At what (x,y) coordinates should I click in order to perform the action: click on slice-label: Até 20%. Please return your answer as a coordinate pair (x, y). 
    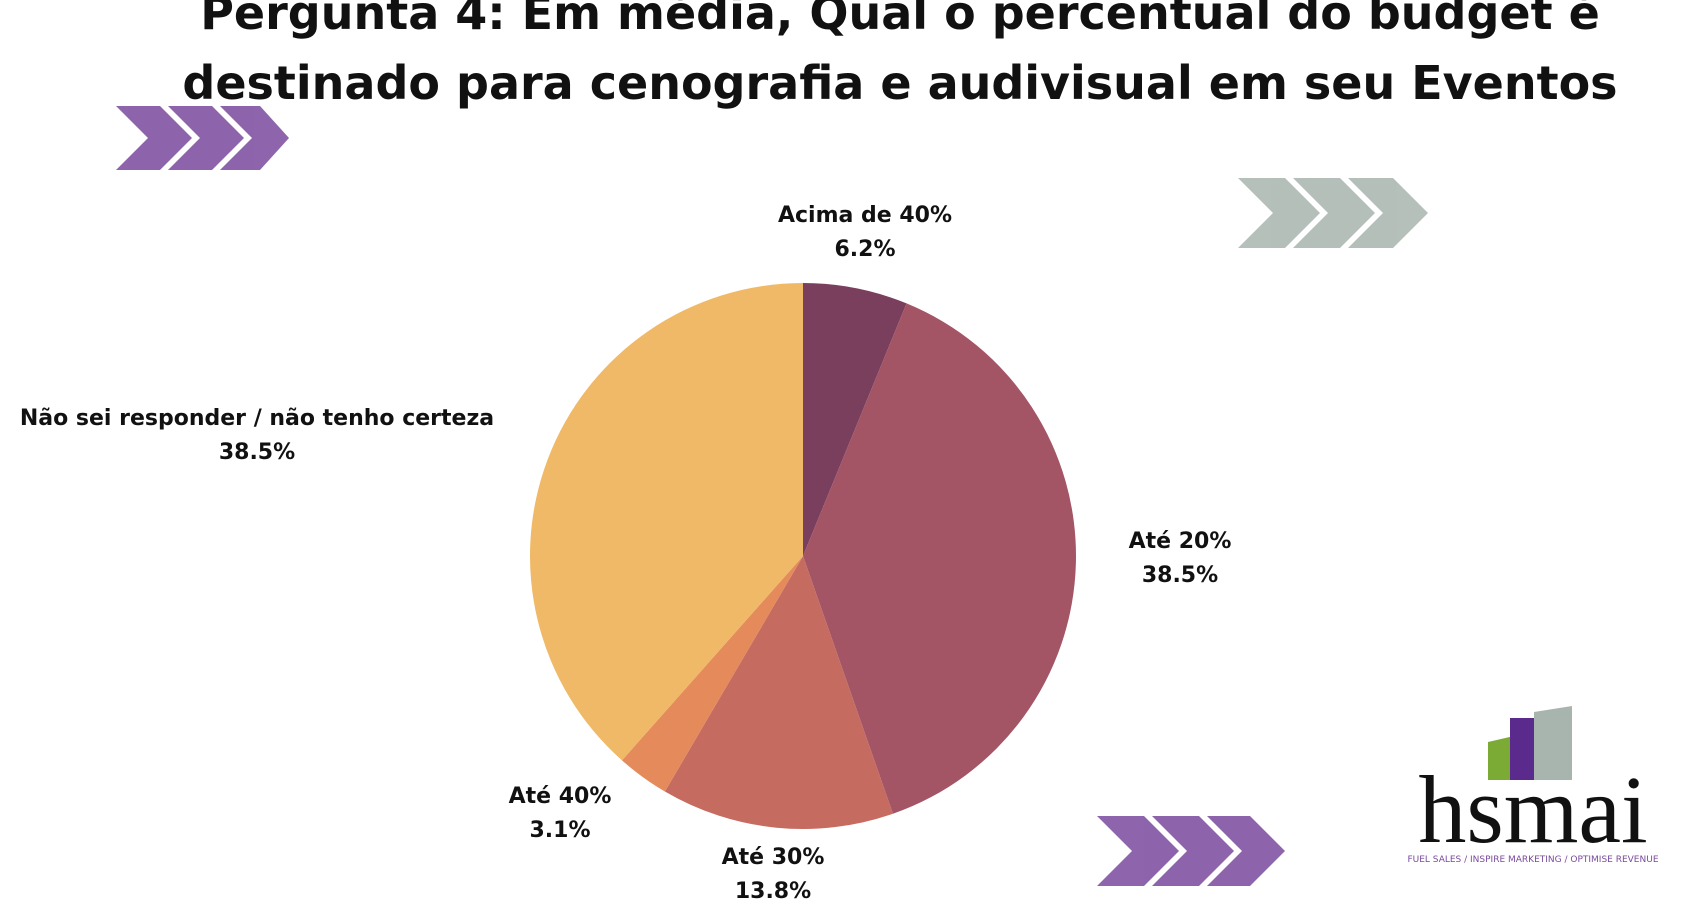
    Looking at the image, I should click on (1180, 541).